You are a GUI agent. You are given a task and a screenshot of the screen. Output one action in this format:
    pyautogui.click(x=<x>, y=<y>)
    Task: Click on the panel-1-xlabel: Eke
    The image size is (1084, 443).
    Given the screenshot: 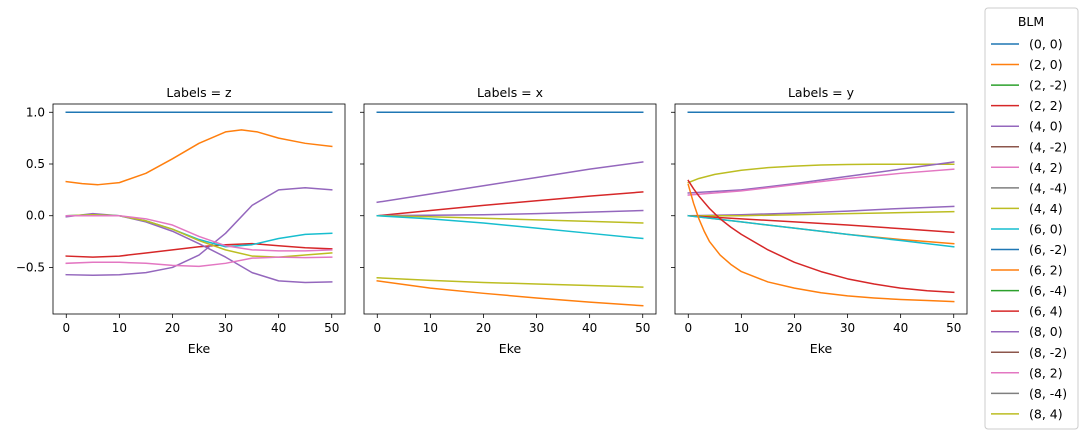 What is the action you would take?
    pyautogui.click(x=199, y=348)
    